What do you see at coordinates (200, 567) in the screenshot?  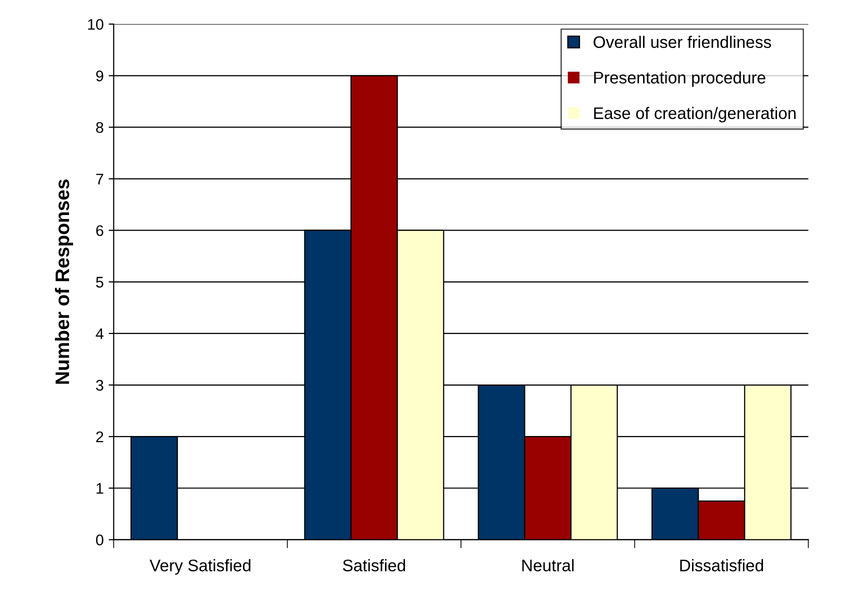 I see `x-tick-label: Very Satisfied` at bounding box center [200, 567].